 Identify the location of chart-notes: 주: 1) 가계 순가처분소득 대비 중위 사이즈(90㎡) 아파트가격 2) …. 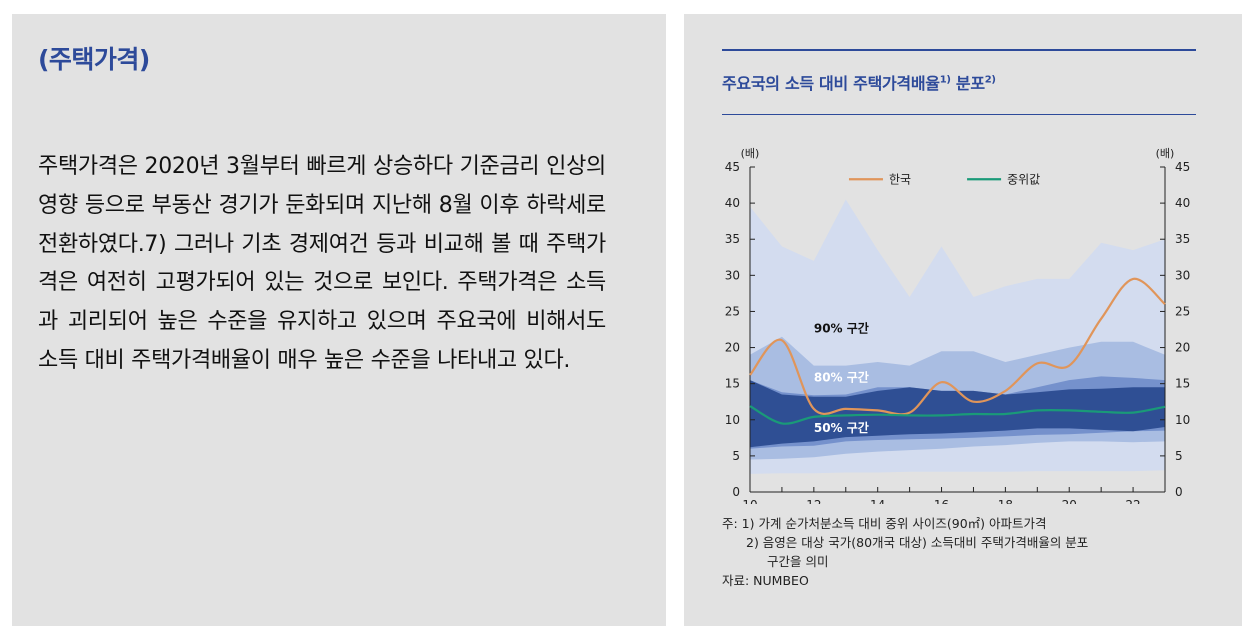
(905, 552).